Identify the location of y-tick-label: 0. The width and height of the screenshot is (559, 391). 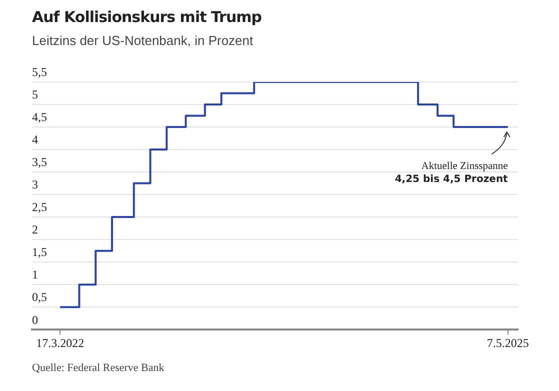
(35, 319).